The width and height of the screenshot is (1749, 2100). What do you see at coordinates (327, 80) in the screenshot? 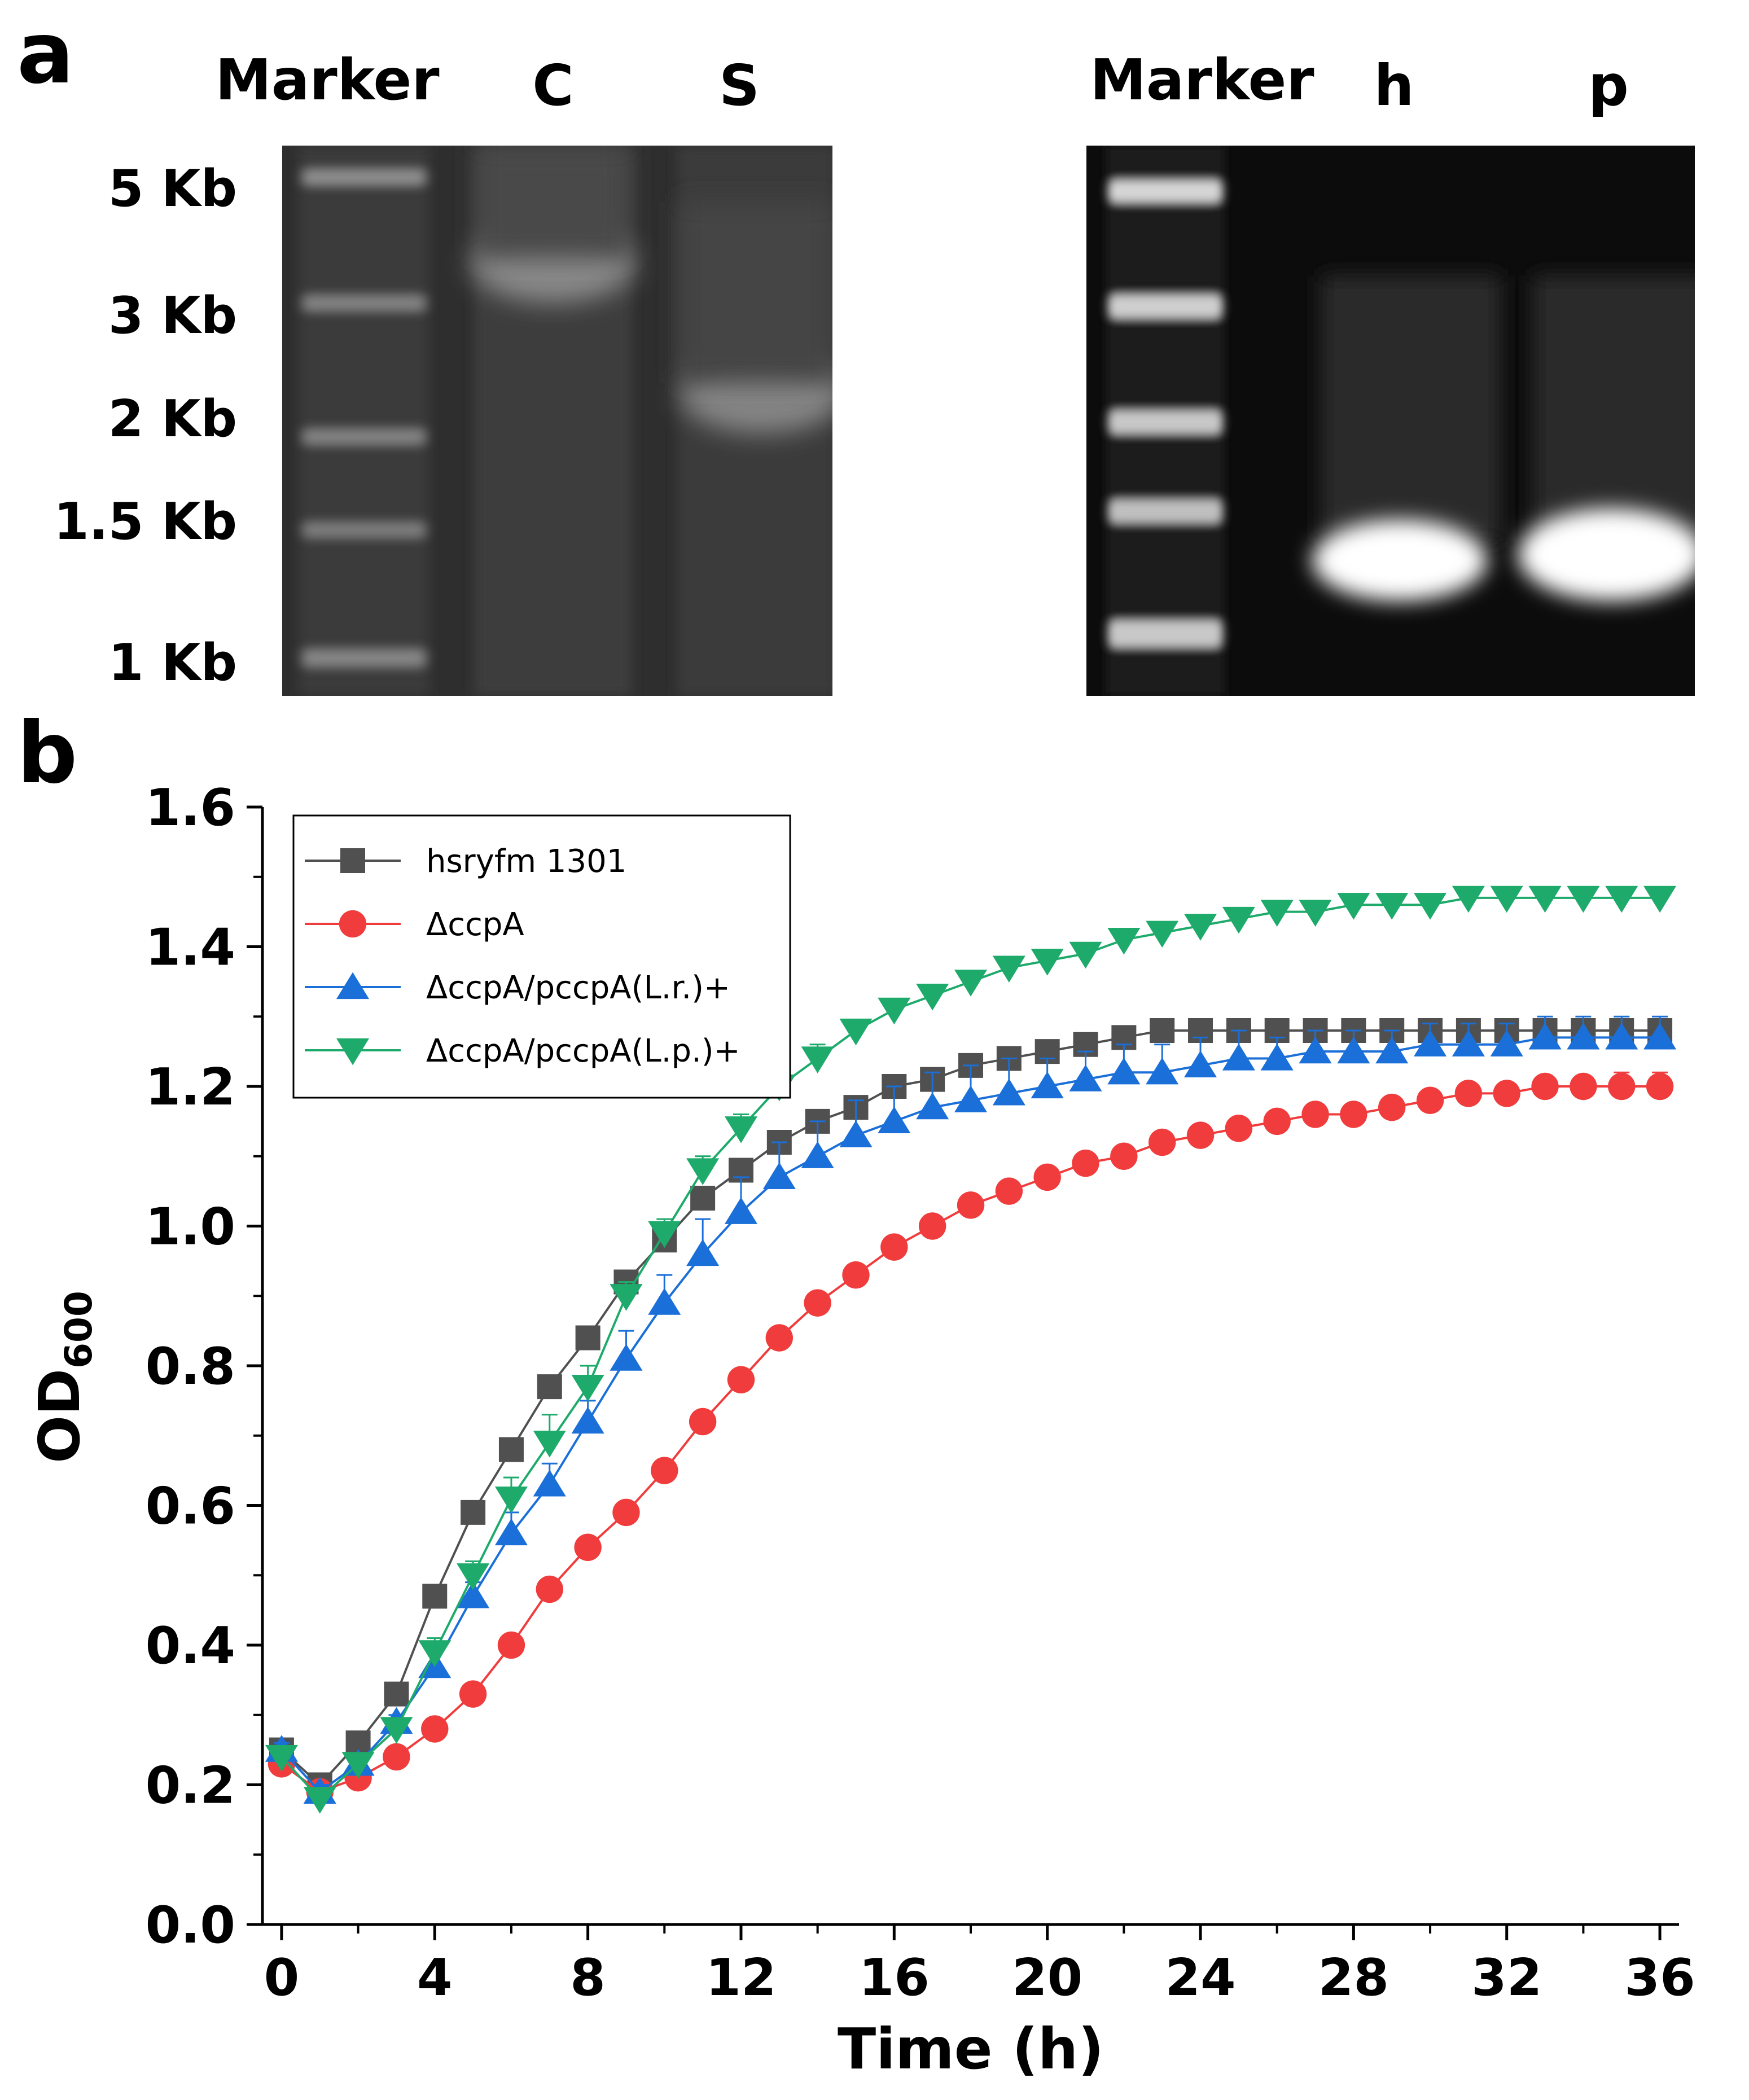
I see `gel-left-lane-label-marker: Marker` at bounding box center [327, 80].